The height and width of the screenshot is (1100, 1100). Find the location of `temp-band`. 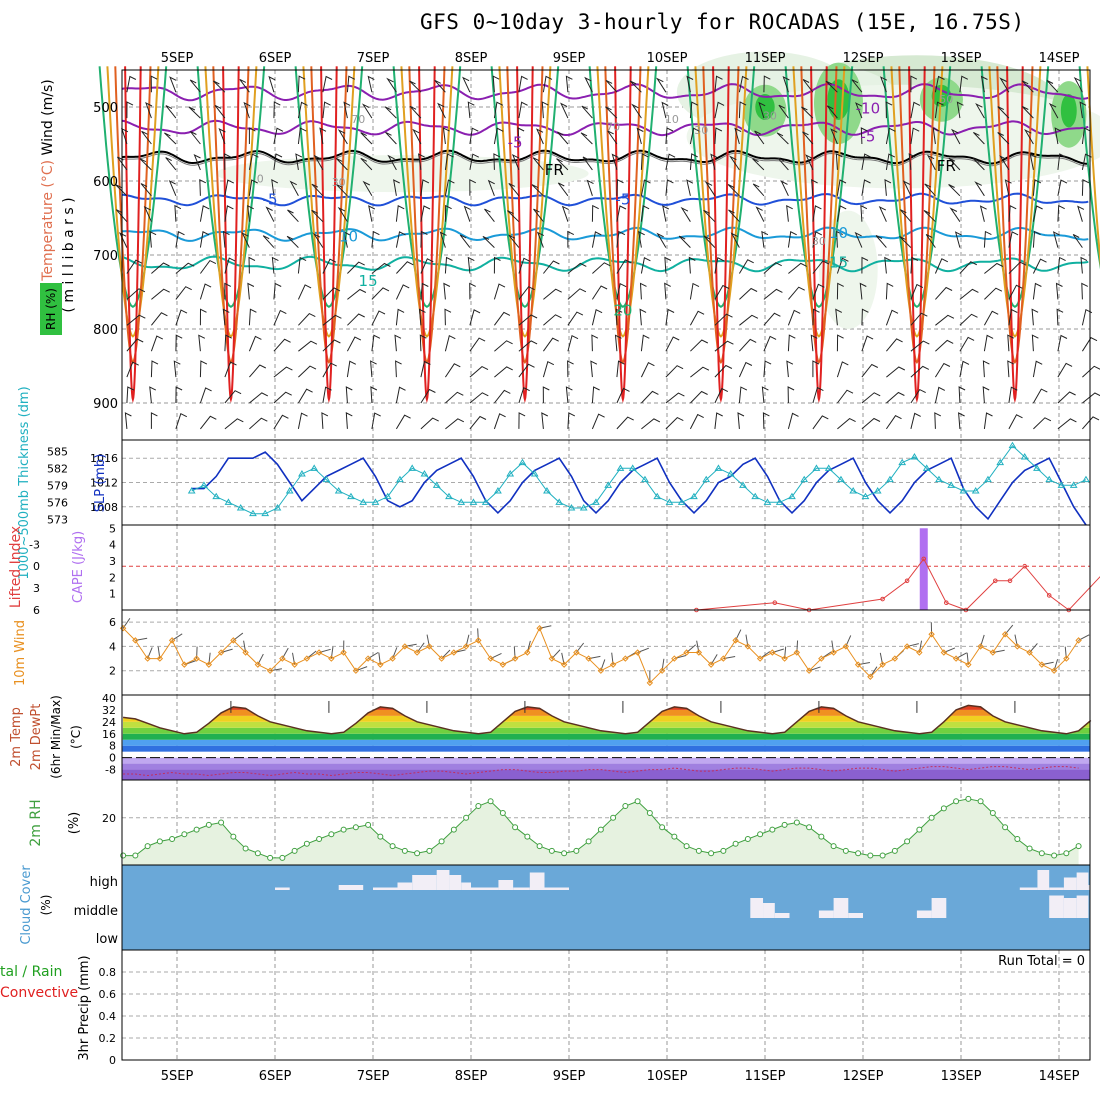

temp-band is located at coordinates (606, 707).